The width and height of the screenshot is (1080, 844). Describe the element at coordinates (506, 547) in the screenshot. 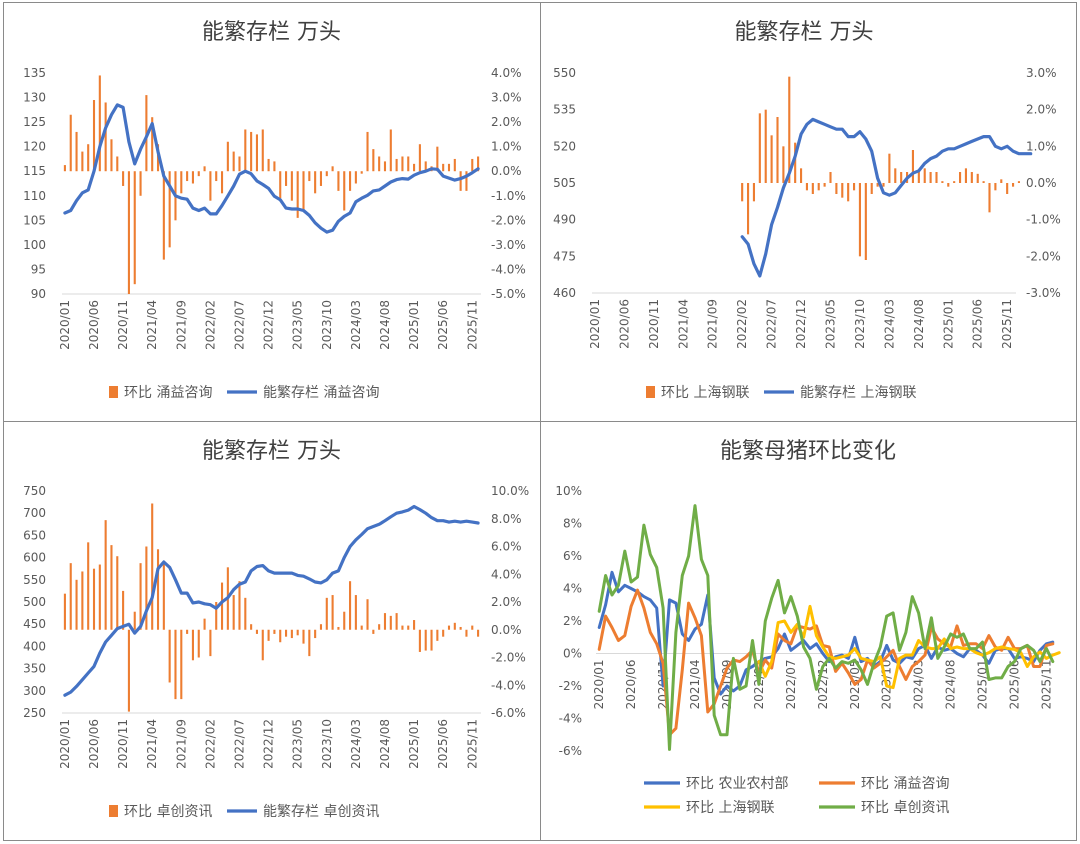

I see `right-tick-label: 6.0%` at that location.